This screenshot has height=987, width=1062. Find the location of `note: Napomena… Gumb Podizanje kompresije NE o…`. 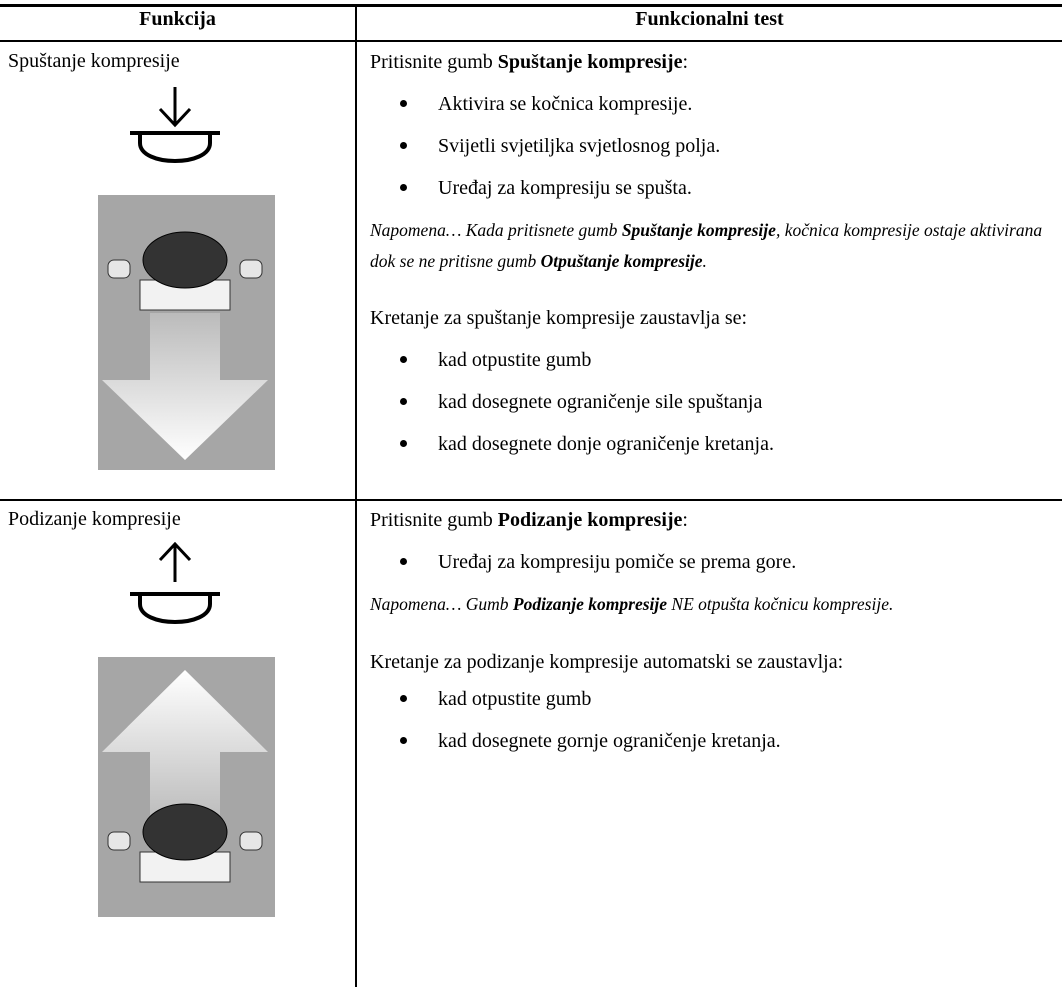

note: Napomena… Gumb Podizanje kompresije NE o… is located at coordinates (712, 604).